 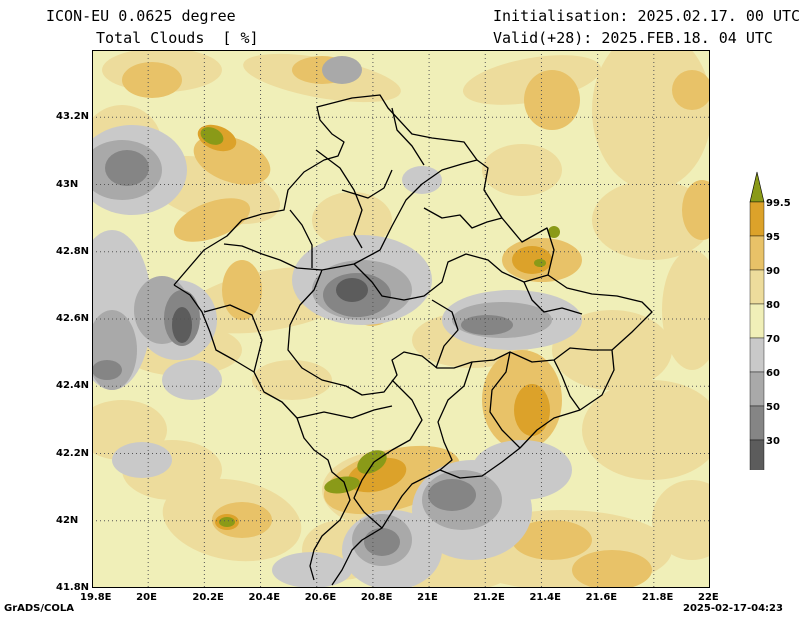 I want to click on lon-label: 21.4E, so click(x=545, y=597).